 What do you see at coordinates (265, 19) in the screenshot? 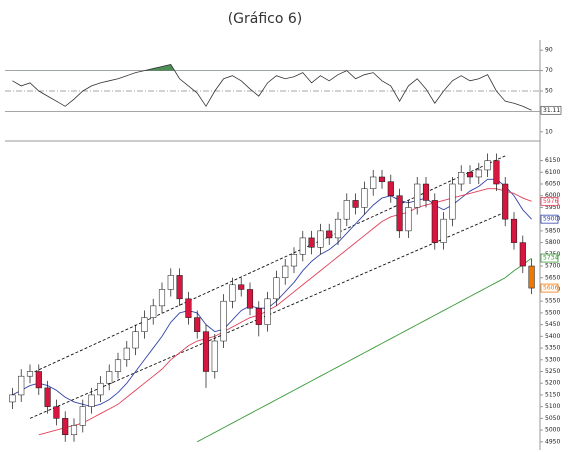
I see `chart-title: (Gráfico 6)` at bounding box center [265, 19].